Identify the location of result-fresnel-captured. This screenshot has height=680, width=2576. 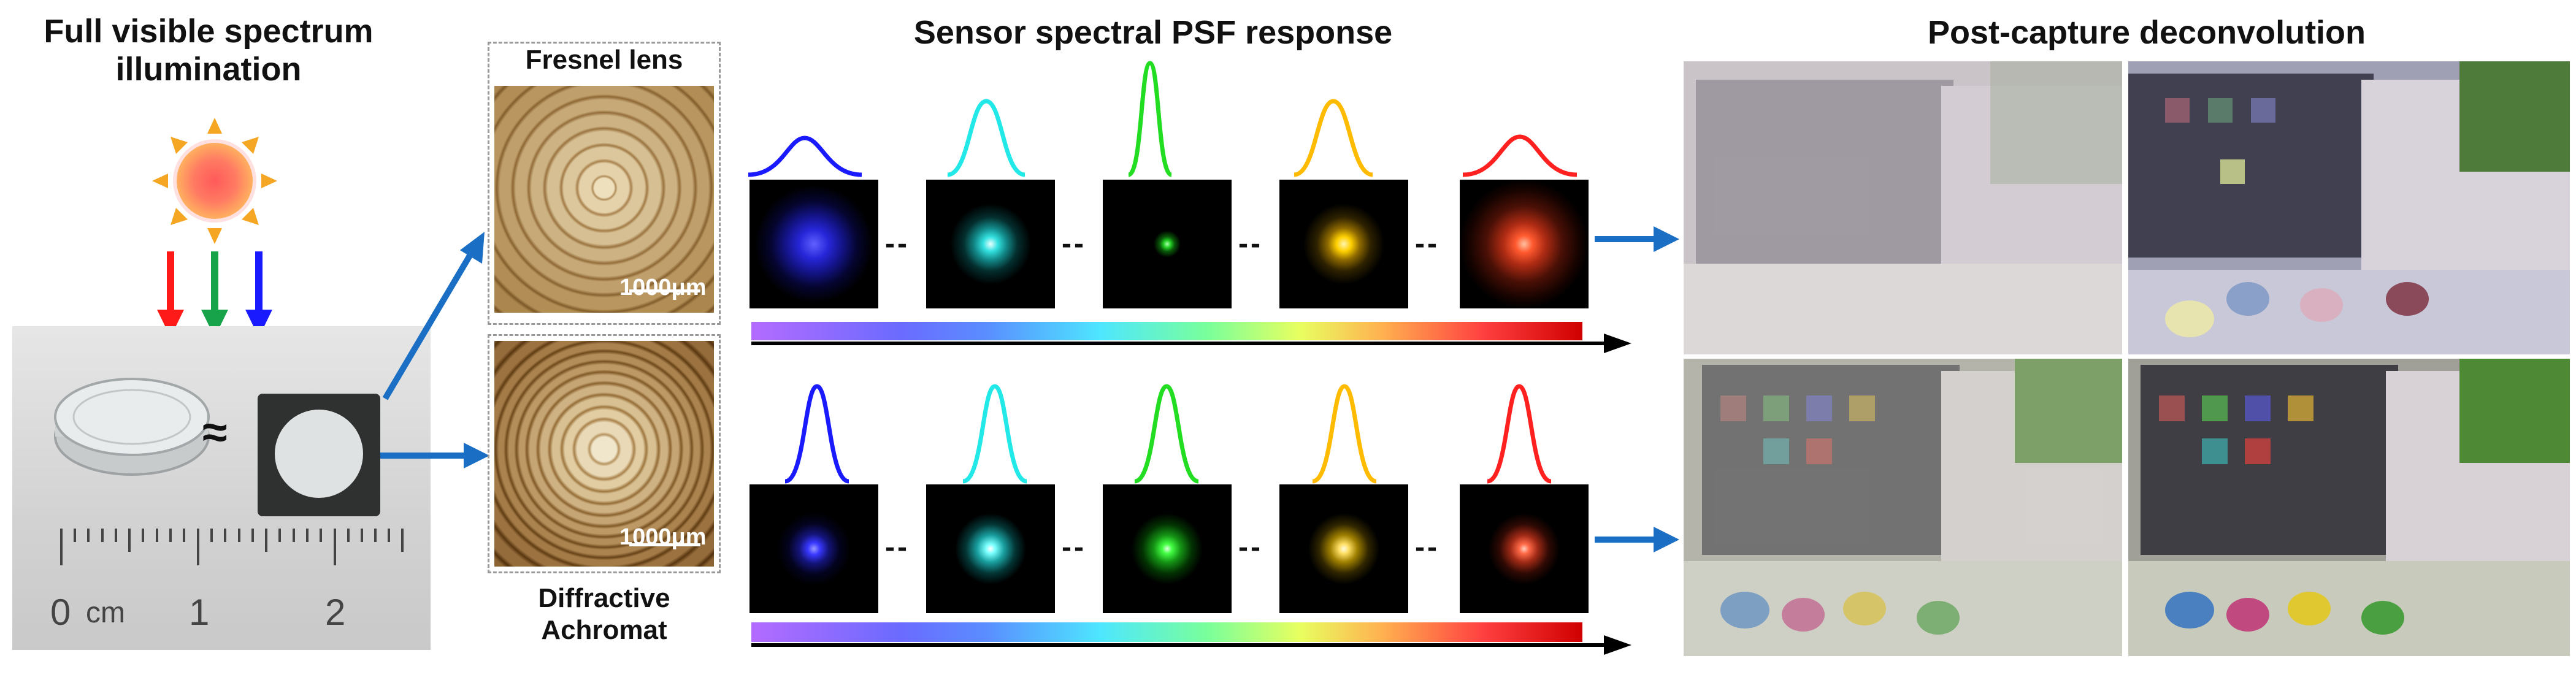
(1903, 207).